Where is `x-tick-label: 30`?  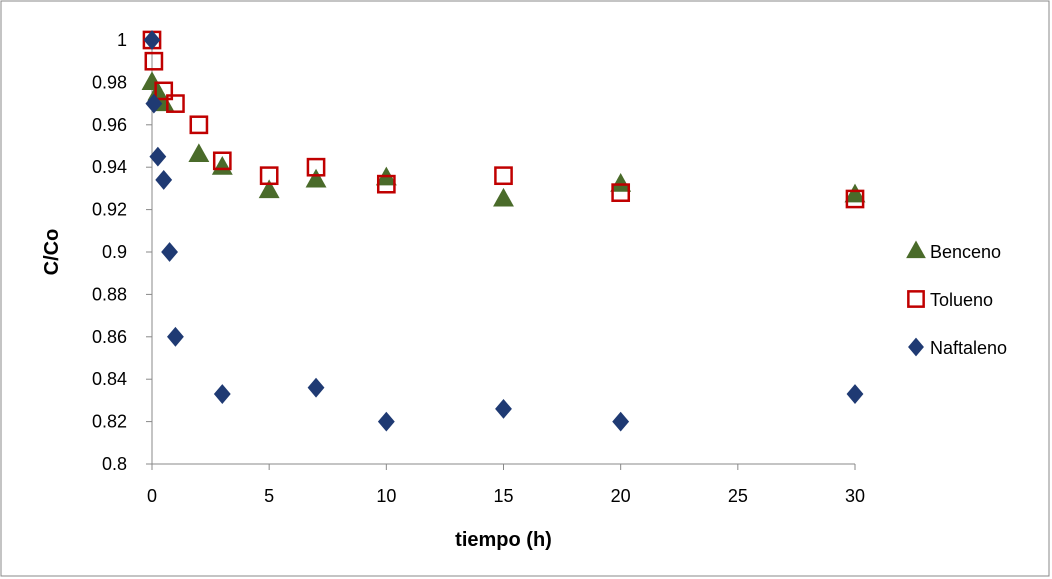
x-tick-label: 30 is located at coordinates (855, 496).